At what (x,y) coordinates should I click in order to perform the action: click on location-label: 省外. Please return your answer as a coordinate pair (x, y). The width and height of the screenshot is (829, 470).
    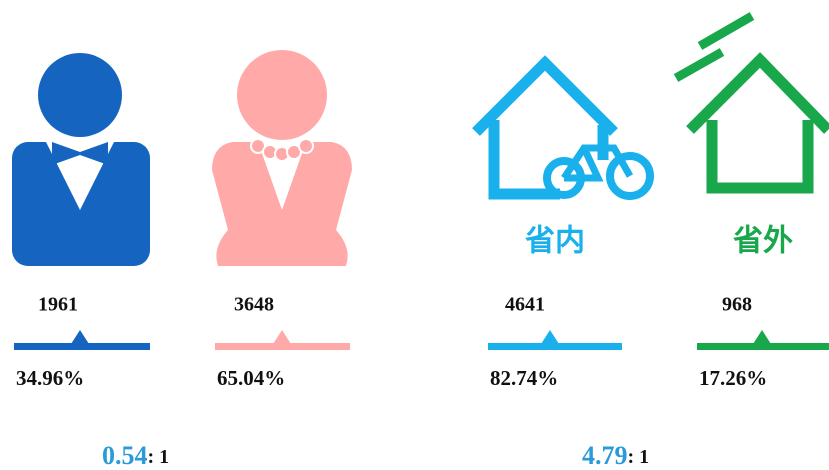
    Looking at the image, I should click on (763, 241).